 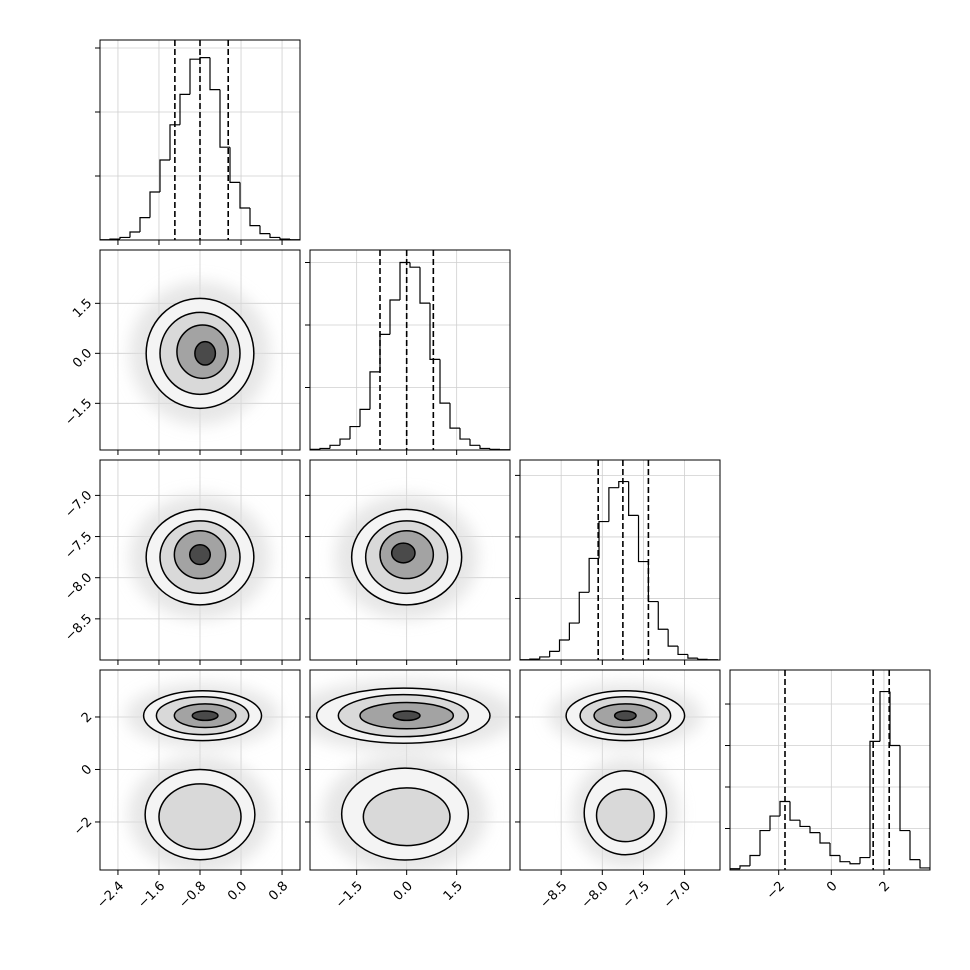 I want to click on panel: −2.4 −1.6 −0.8 0.0 0.8−202, so click(x=186, y=790).